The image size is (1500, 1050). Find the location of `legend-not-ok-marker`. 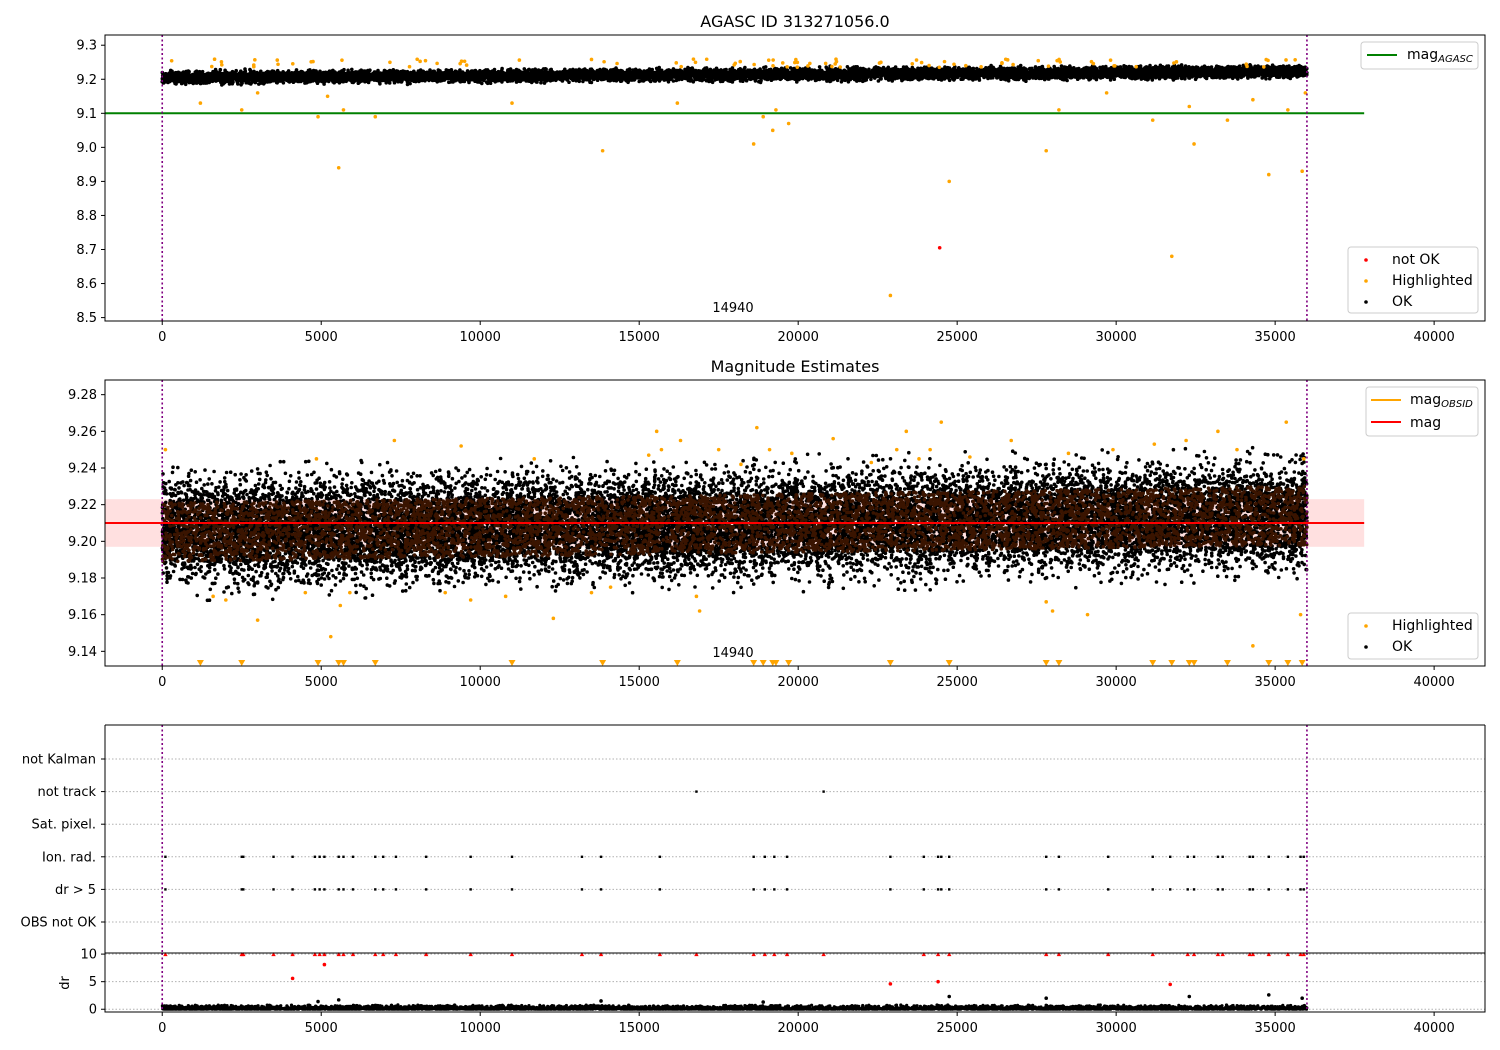

legend-not-ok-marker is located at coordinates (1366, 260).